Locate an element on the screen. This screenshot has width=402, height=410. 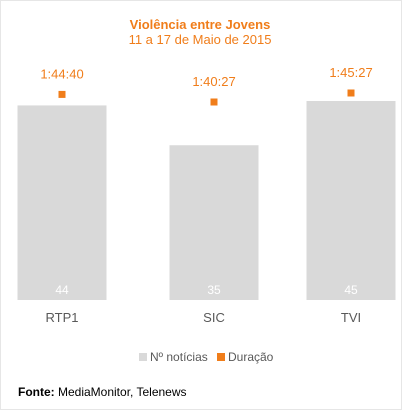
bar-tvi is located at coordinates (351, 200).